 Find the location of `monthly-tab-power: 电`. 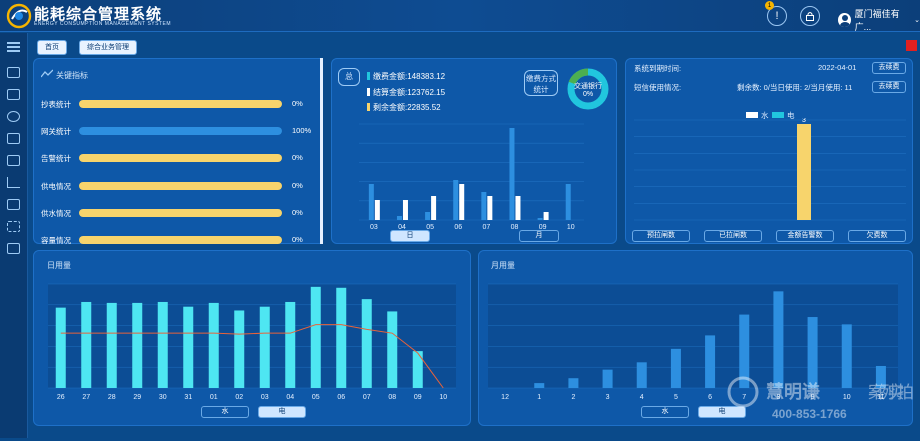

monthly-tab-power: 电 is located at coordinates (722, 412).